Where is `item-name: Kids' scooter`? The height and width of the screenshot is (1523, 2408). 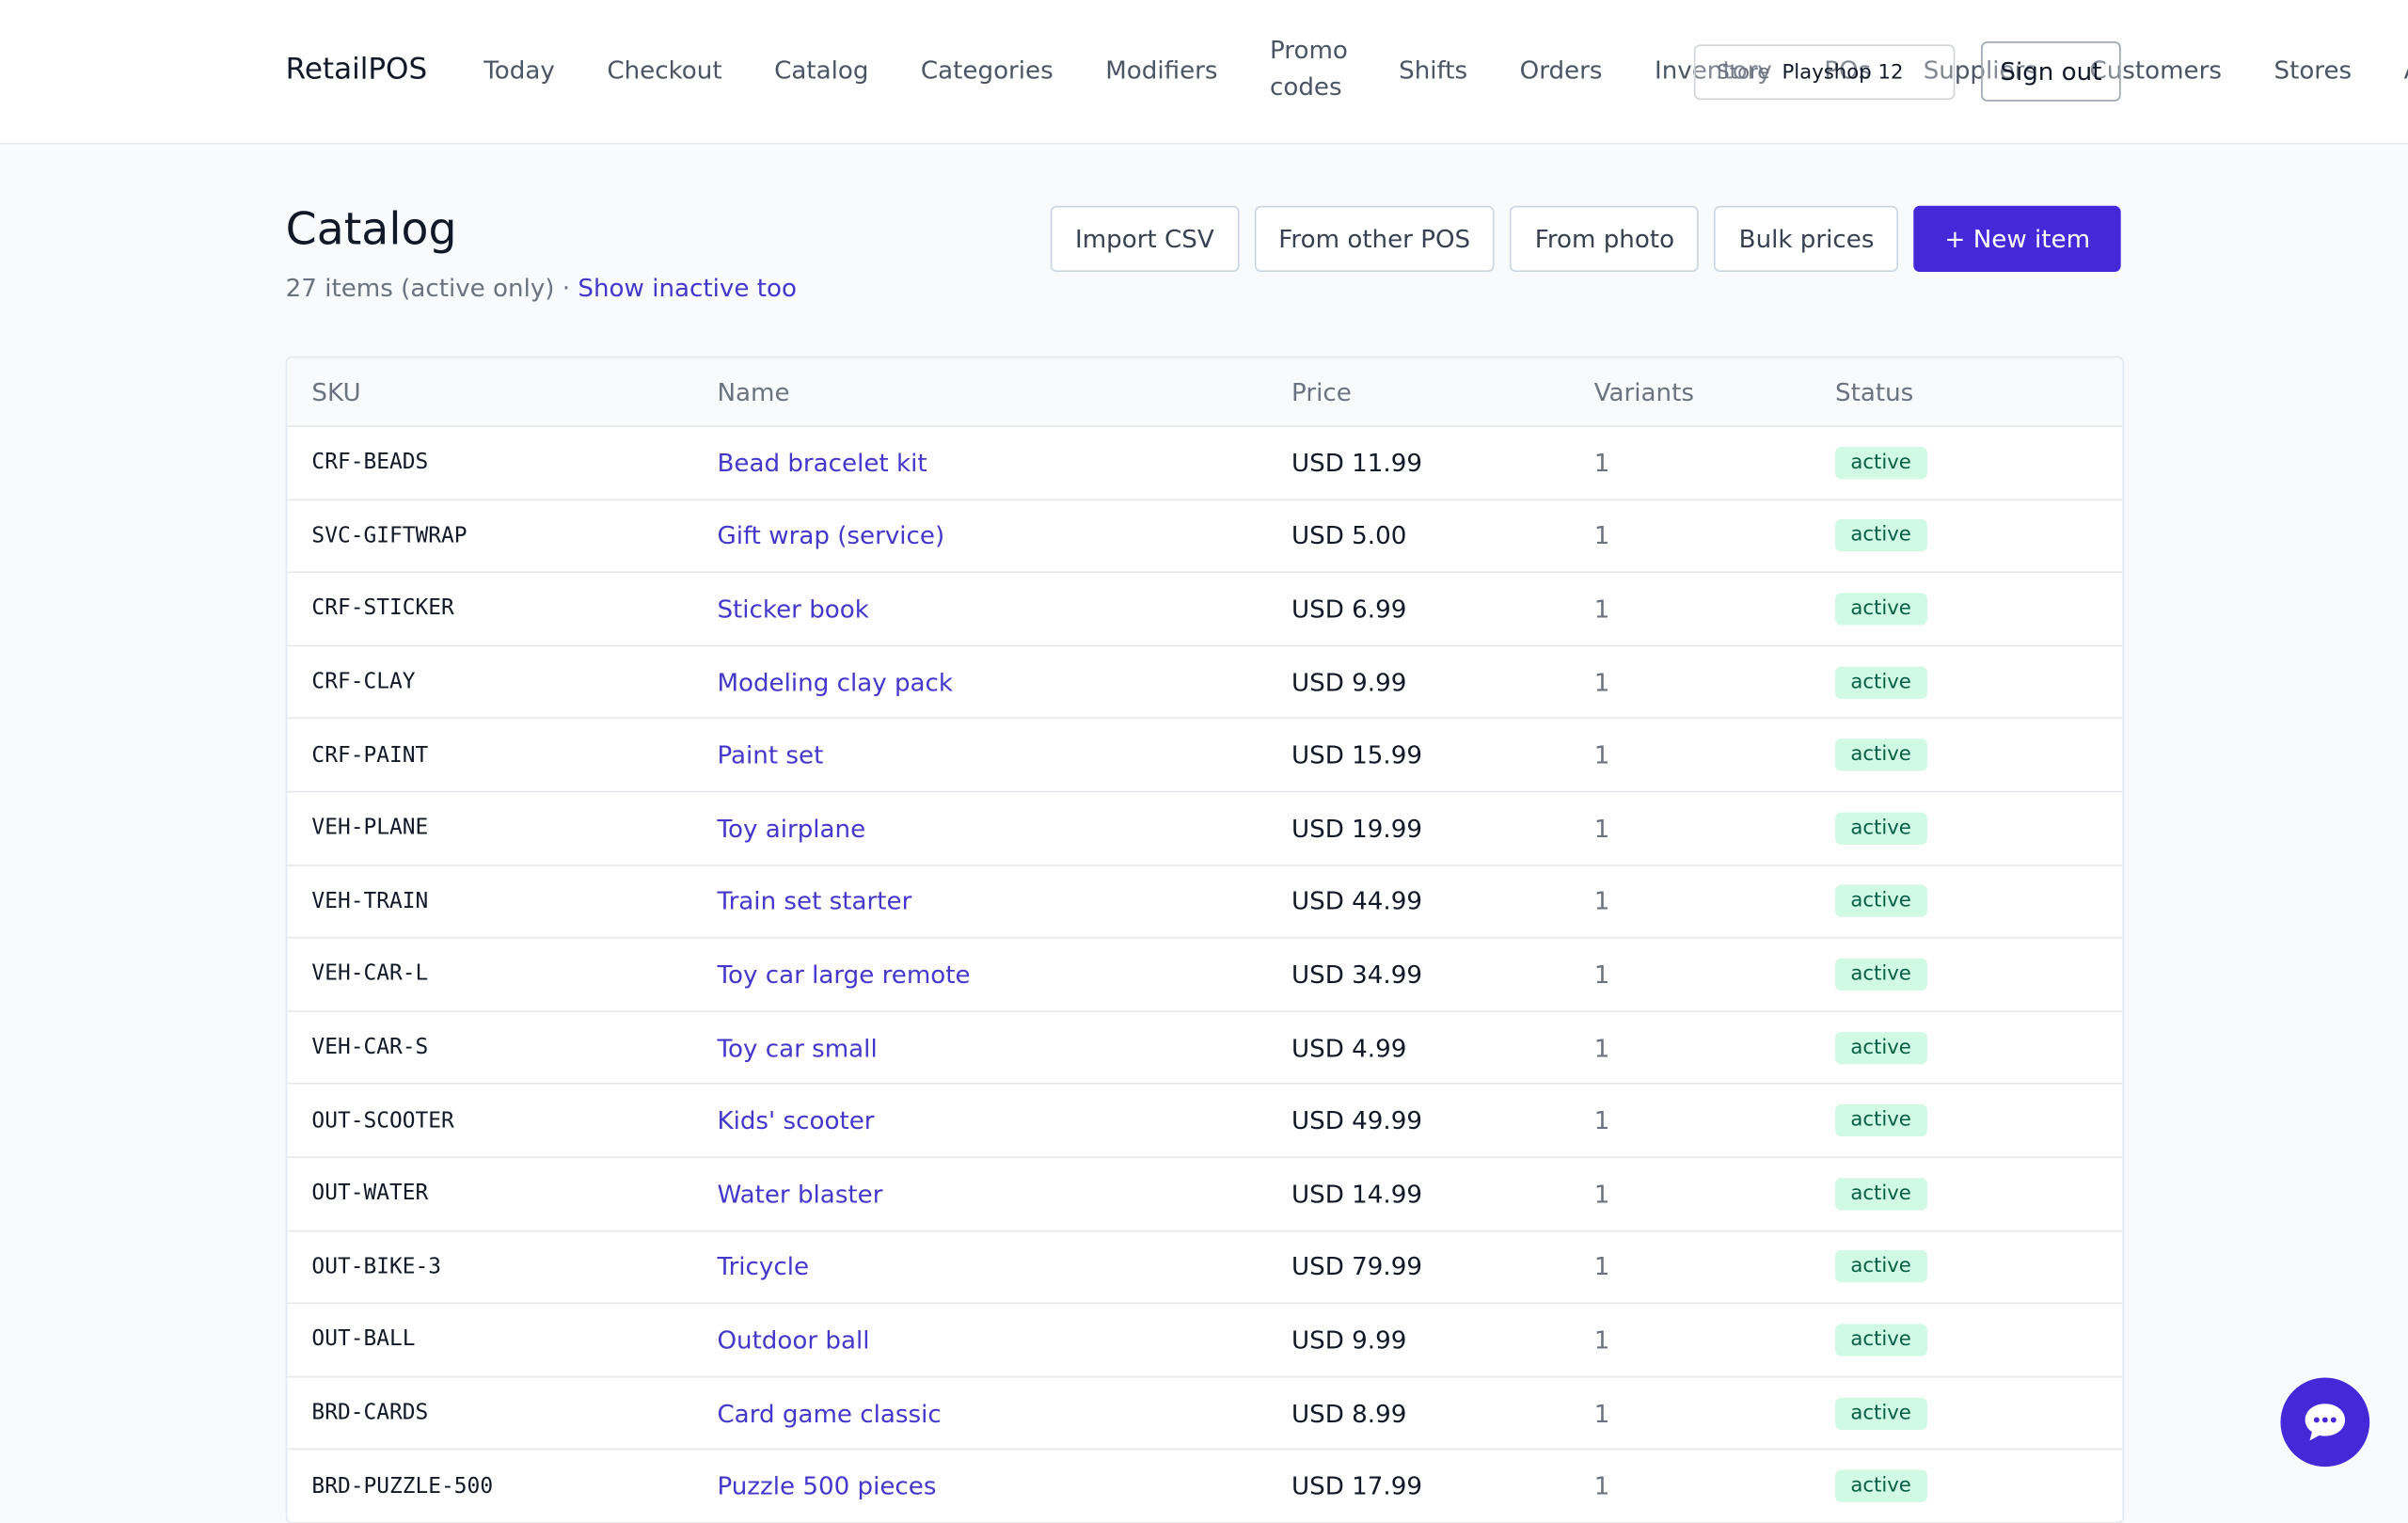
item-name: Kids' scooter is located at coordinates (796, 1120).